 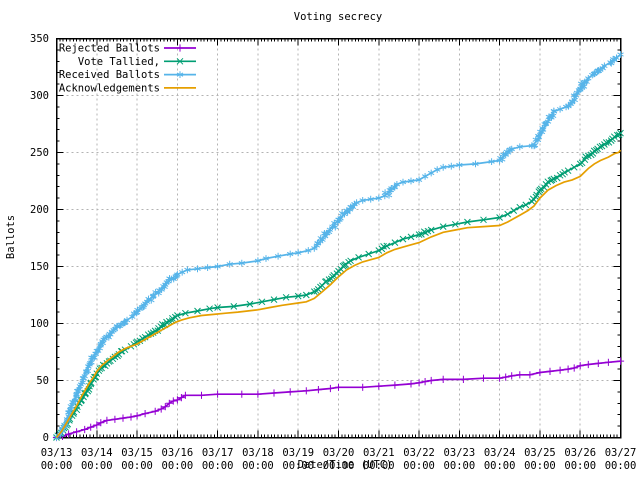 What do you see at coordinates (339, 453) in the screenshot?
I see `x-tick-date: 03/20` at bounding box center [339, 453].